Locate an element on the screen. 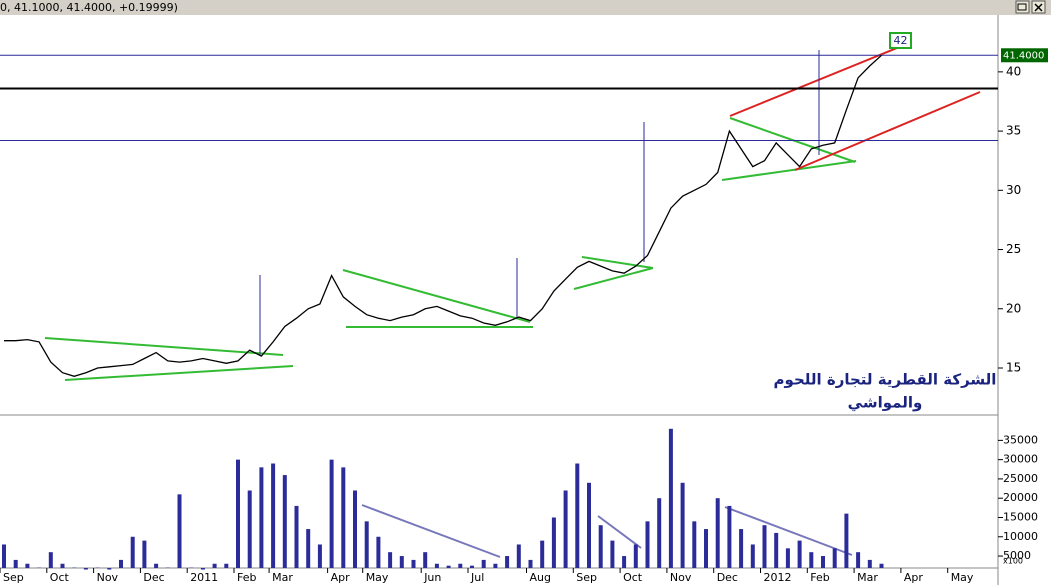 Image resolution: width=1051 pixels, height=585 pixels. x-tick-label: Nov is located at coordinates (681, 577).